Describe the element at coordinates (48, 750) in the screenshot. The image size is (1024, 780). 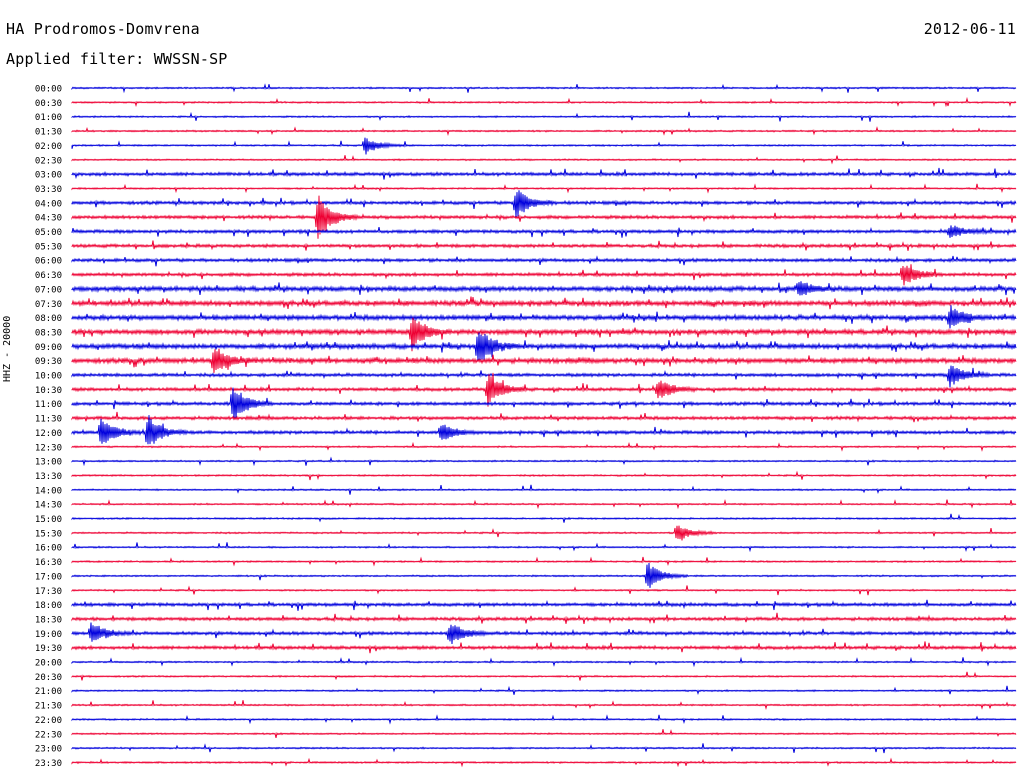
I see `time-tick-label: 23:00` at that location.